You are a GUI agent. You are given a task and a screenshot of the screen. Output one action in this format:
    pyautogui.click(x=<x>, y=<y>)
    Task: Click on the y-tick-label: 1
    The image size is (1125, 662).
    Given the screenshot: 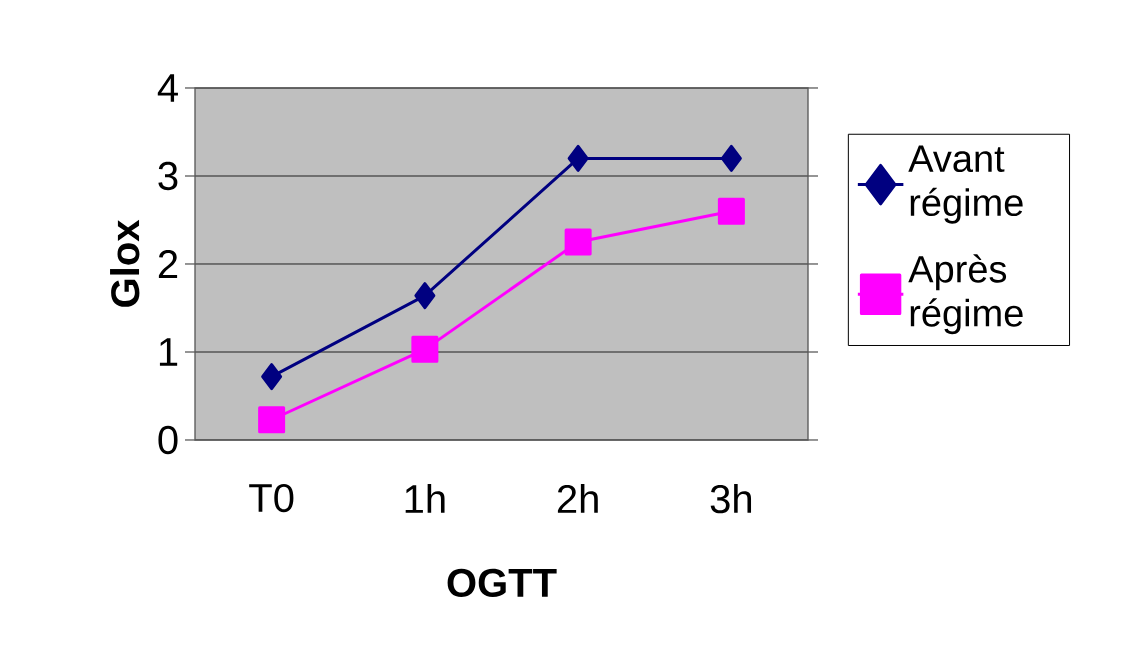 What is the action you would take?
    pyautogui.click(x=168, y=352)
    